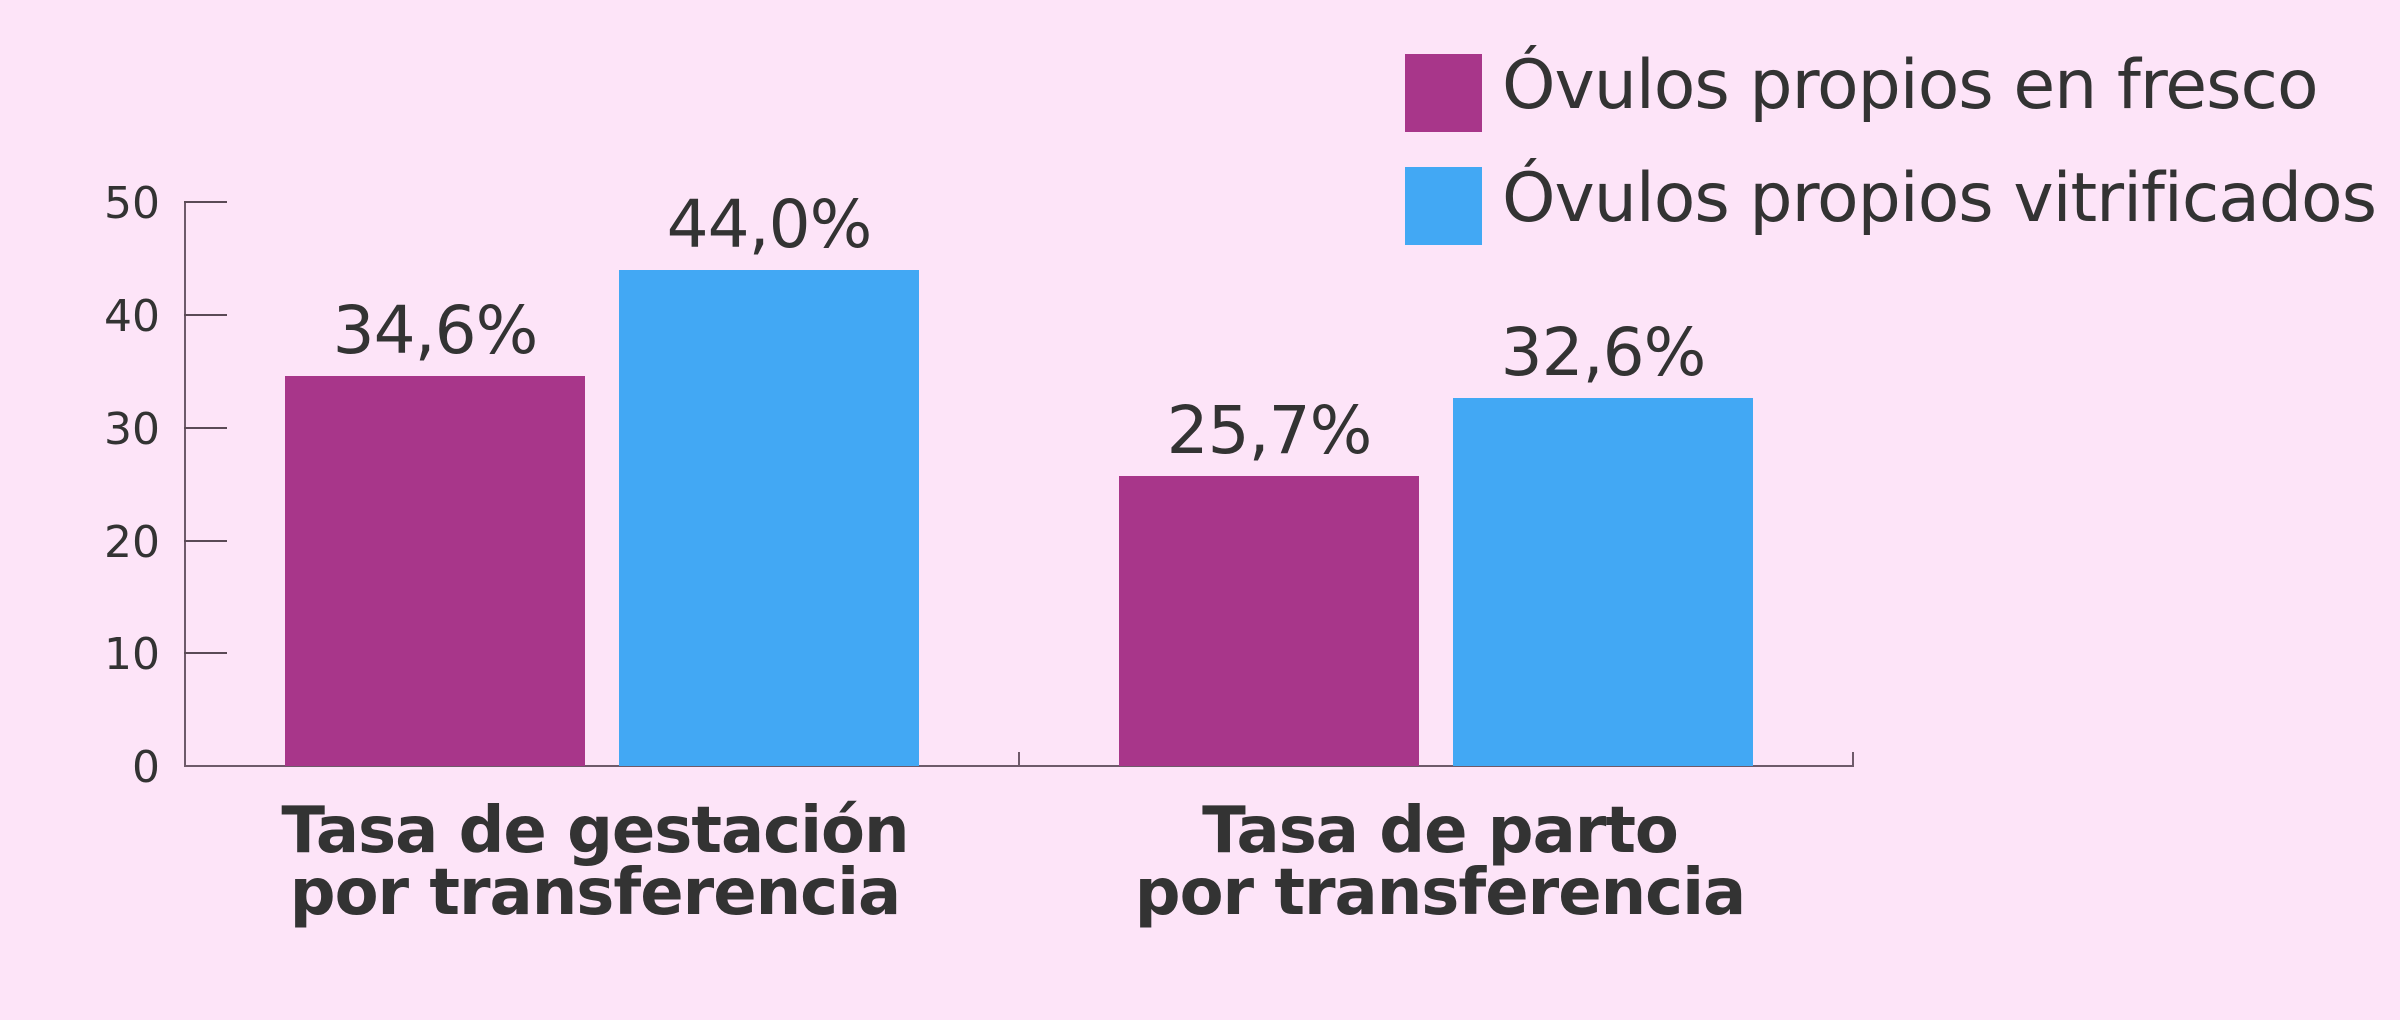 The height and width of the screenshot is (1020, 2400). Describe the element at coordinates (132, 654) in the screenshot. I see `y-label-10: 10` at that location.